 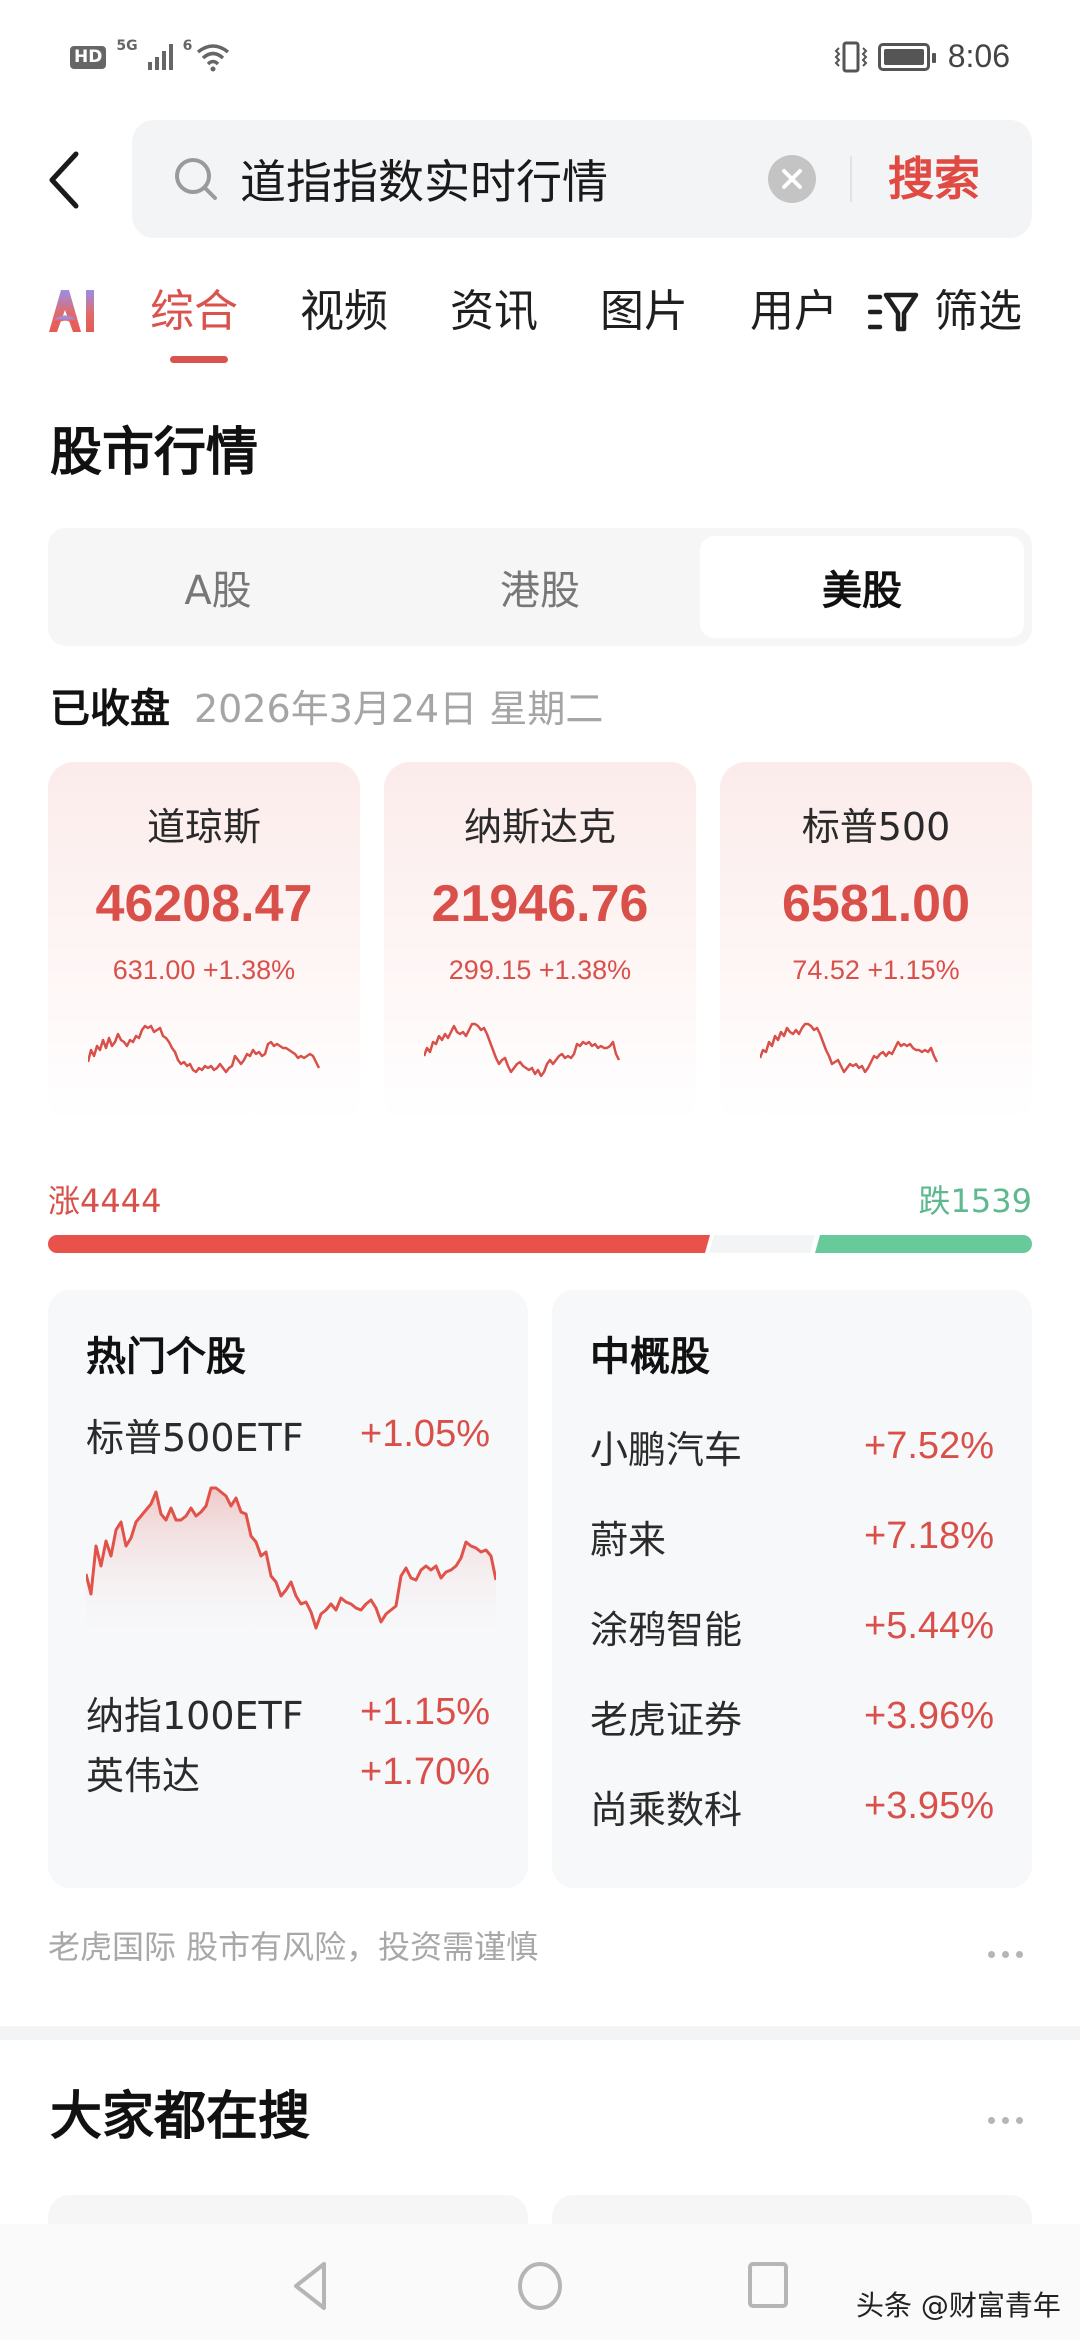 I want to click on search-bar: 搜索, so click(x=582, y=179).